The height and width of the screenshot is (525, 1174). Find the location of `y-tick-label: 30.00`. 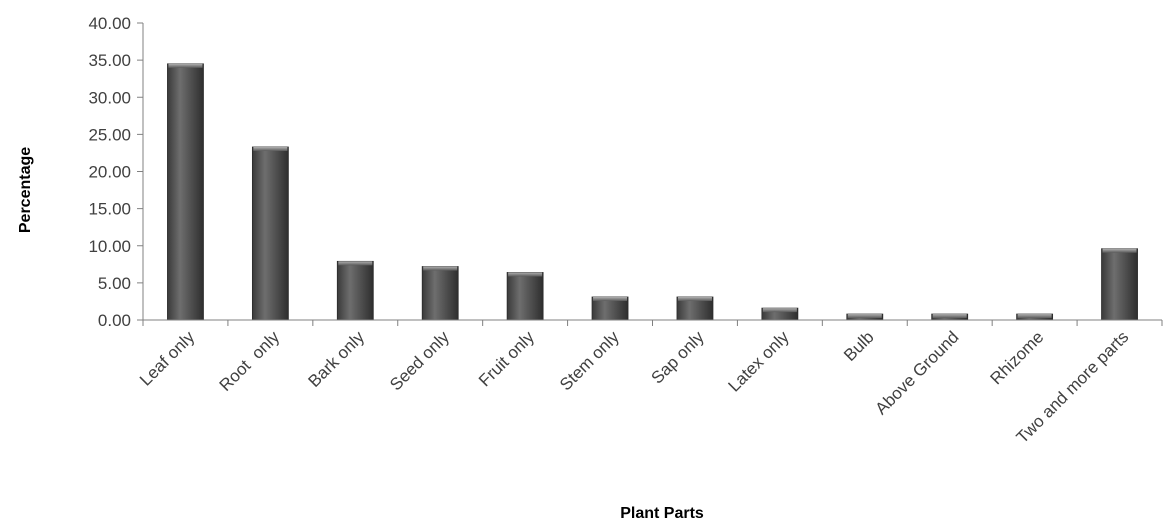

y-tick-label: 30.00 is located at coordinates (109, 97).